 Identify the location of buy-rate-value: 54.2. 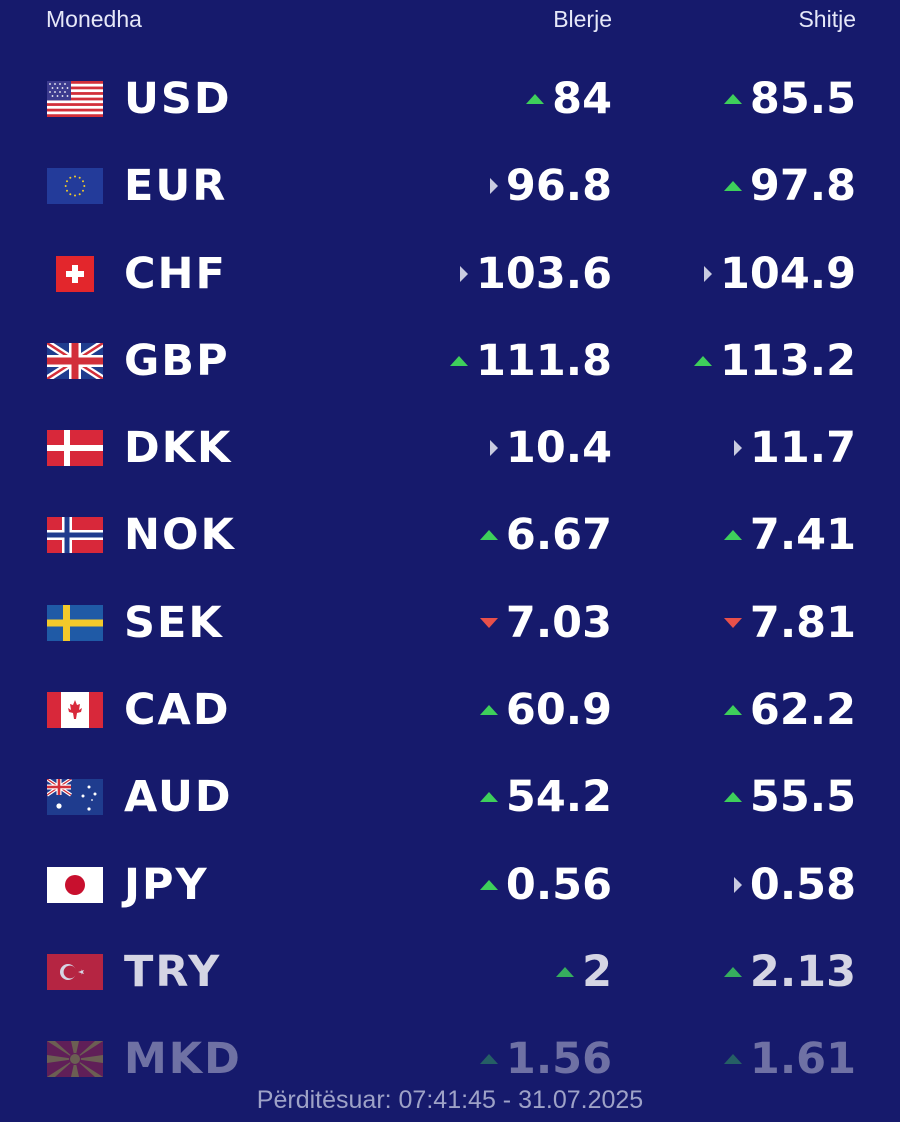
(558, 797).